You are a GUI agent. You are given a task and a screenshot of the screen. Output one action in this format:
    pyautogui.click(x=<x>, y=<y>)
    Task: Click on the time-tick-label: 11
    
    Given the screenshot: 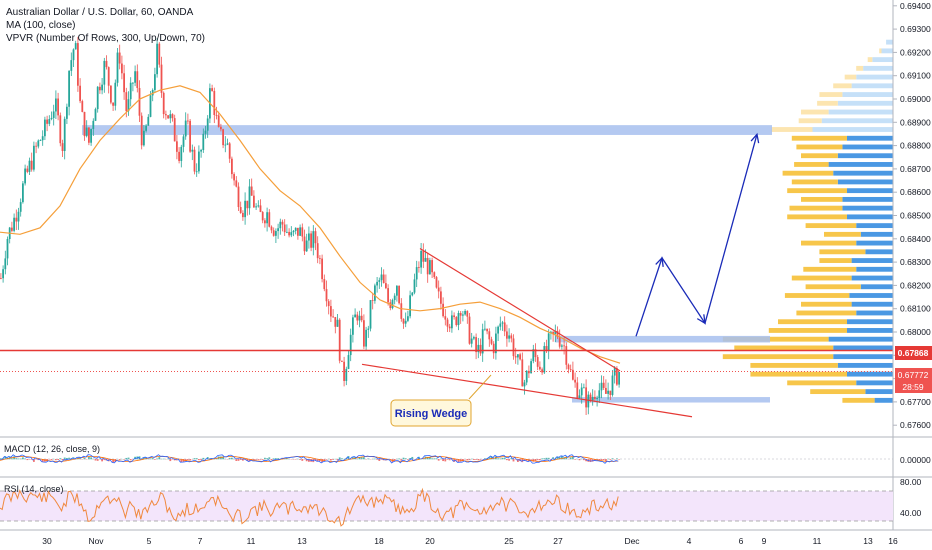 What is the action you would take?
    pyautogui.click(x=251, y=541)
    